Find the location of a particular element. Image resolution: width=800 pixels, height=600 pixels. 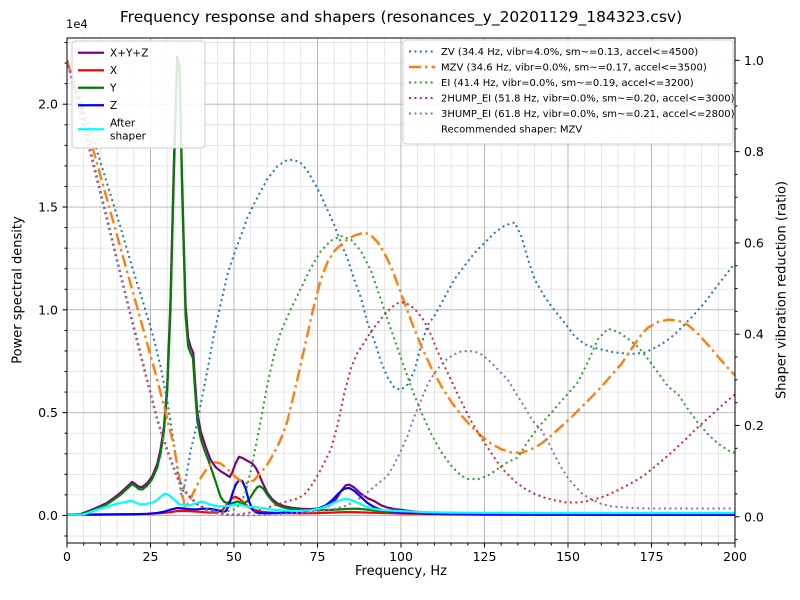

legend-note: Recommended shaper: MZV is located at coordinates (511, 130).